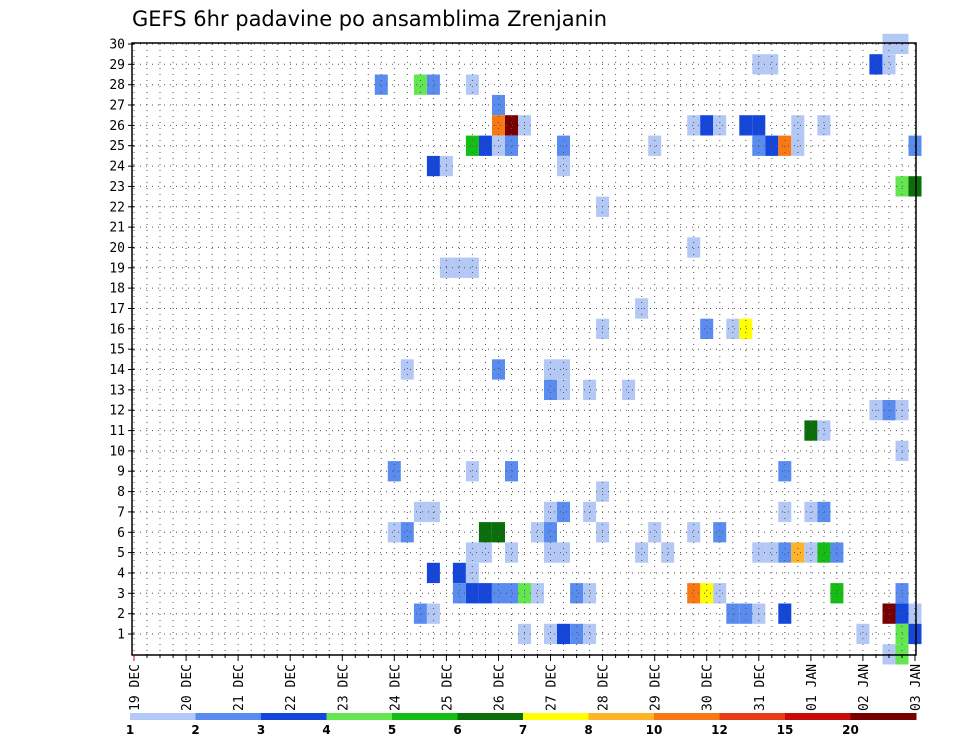 This screenshot has width=960, height=742. Describe the element at coordinates (864, 687) in the screenshot. I see `x-tick-label-14: 02 JAN` at that location.